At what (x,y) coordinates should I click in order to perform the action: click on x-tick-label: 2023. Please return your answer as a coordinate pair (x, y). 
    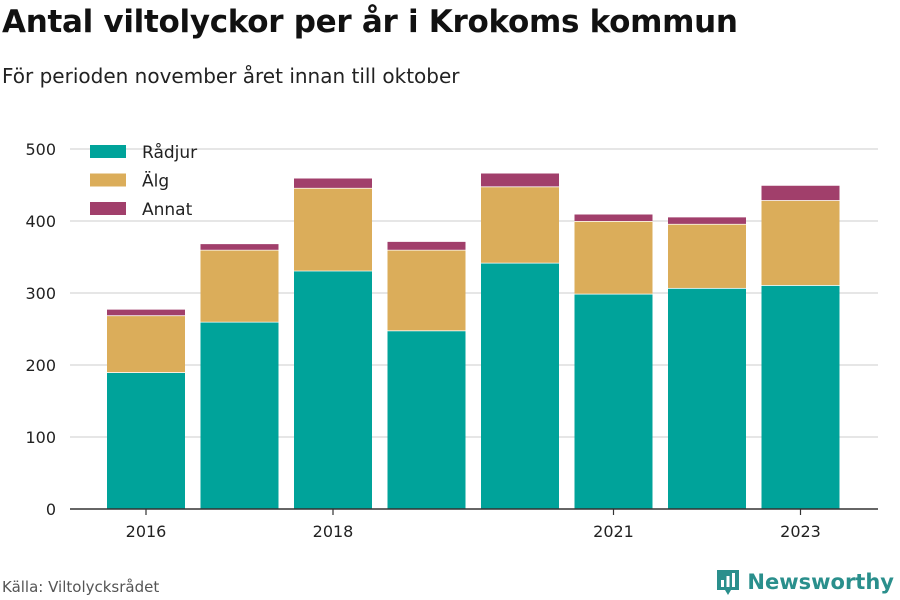
    Looking at the image, I should click on (800, 531).